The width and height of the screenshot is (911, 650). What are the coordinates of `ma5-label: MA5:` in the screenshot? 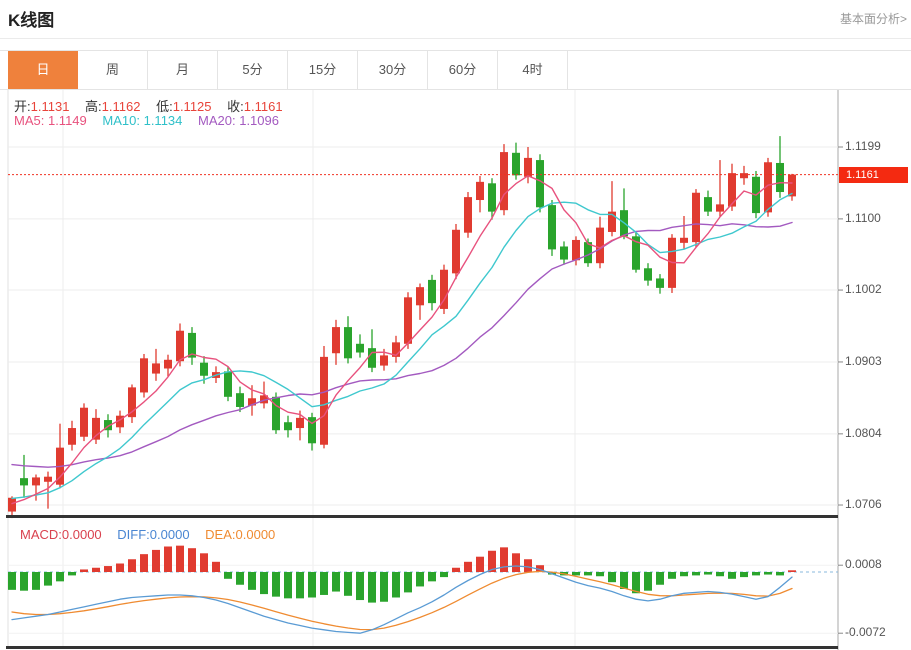 It's located at (29, 120).